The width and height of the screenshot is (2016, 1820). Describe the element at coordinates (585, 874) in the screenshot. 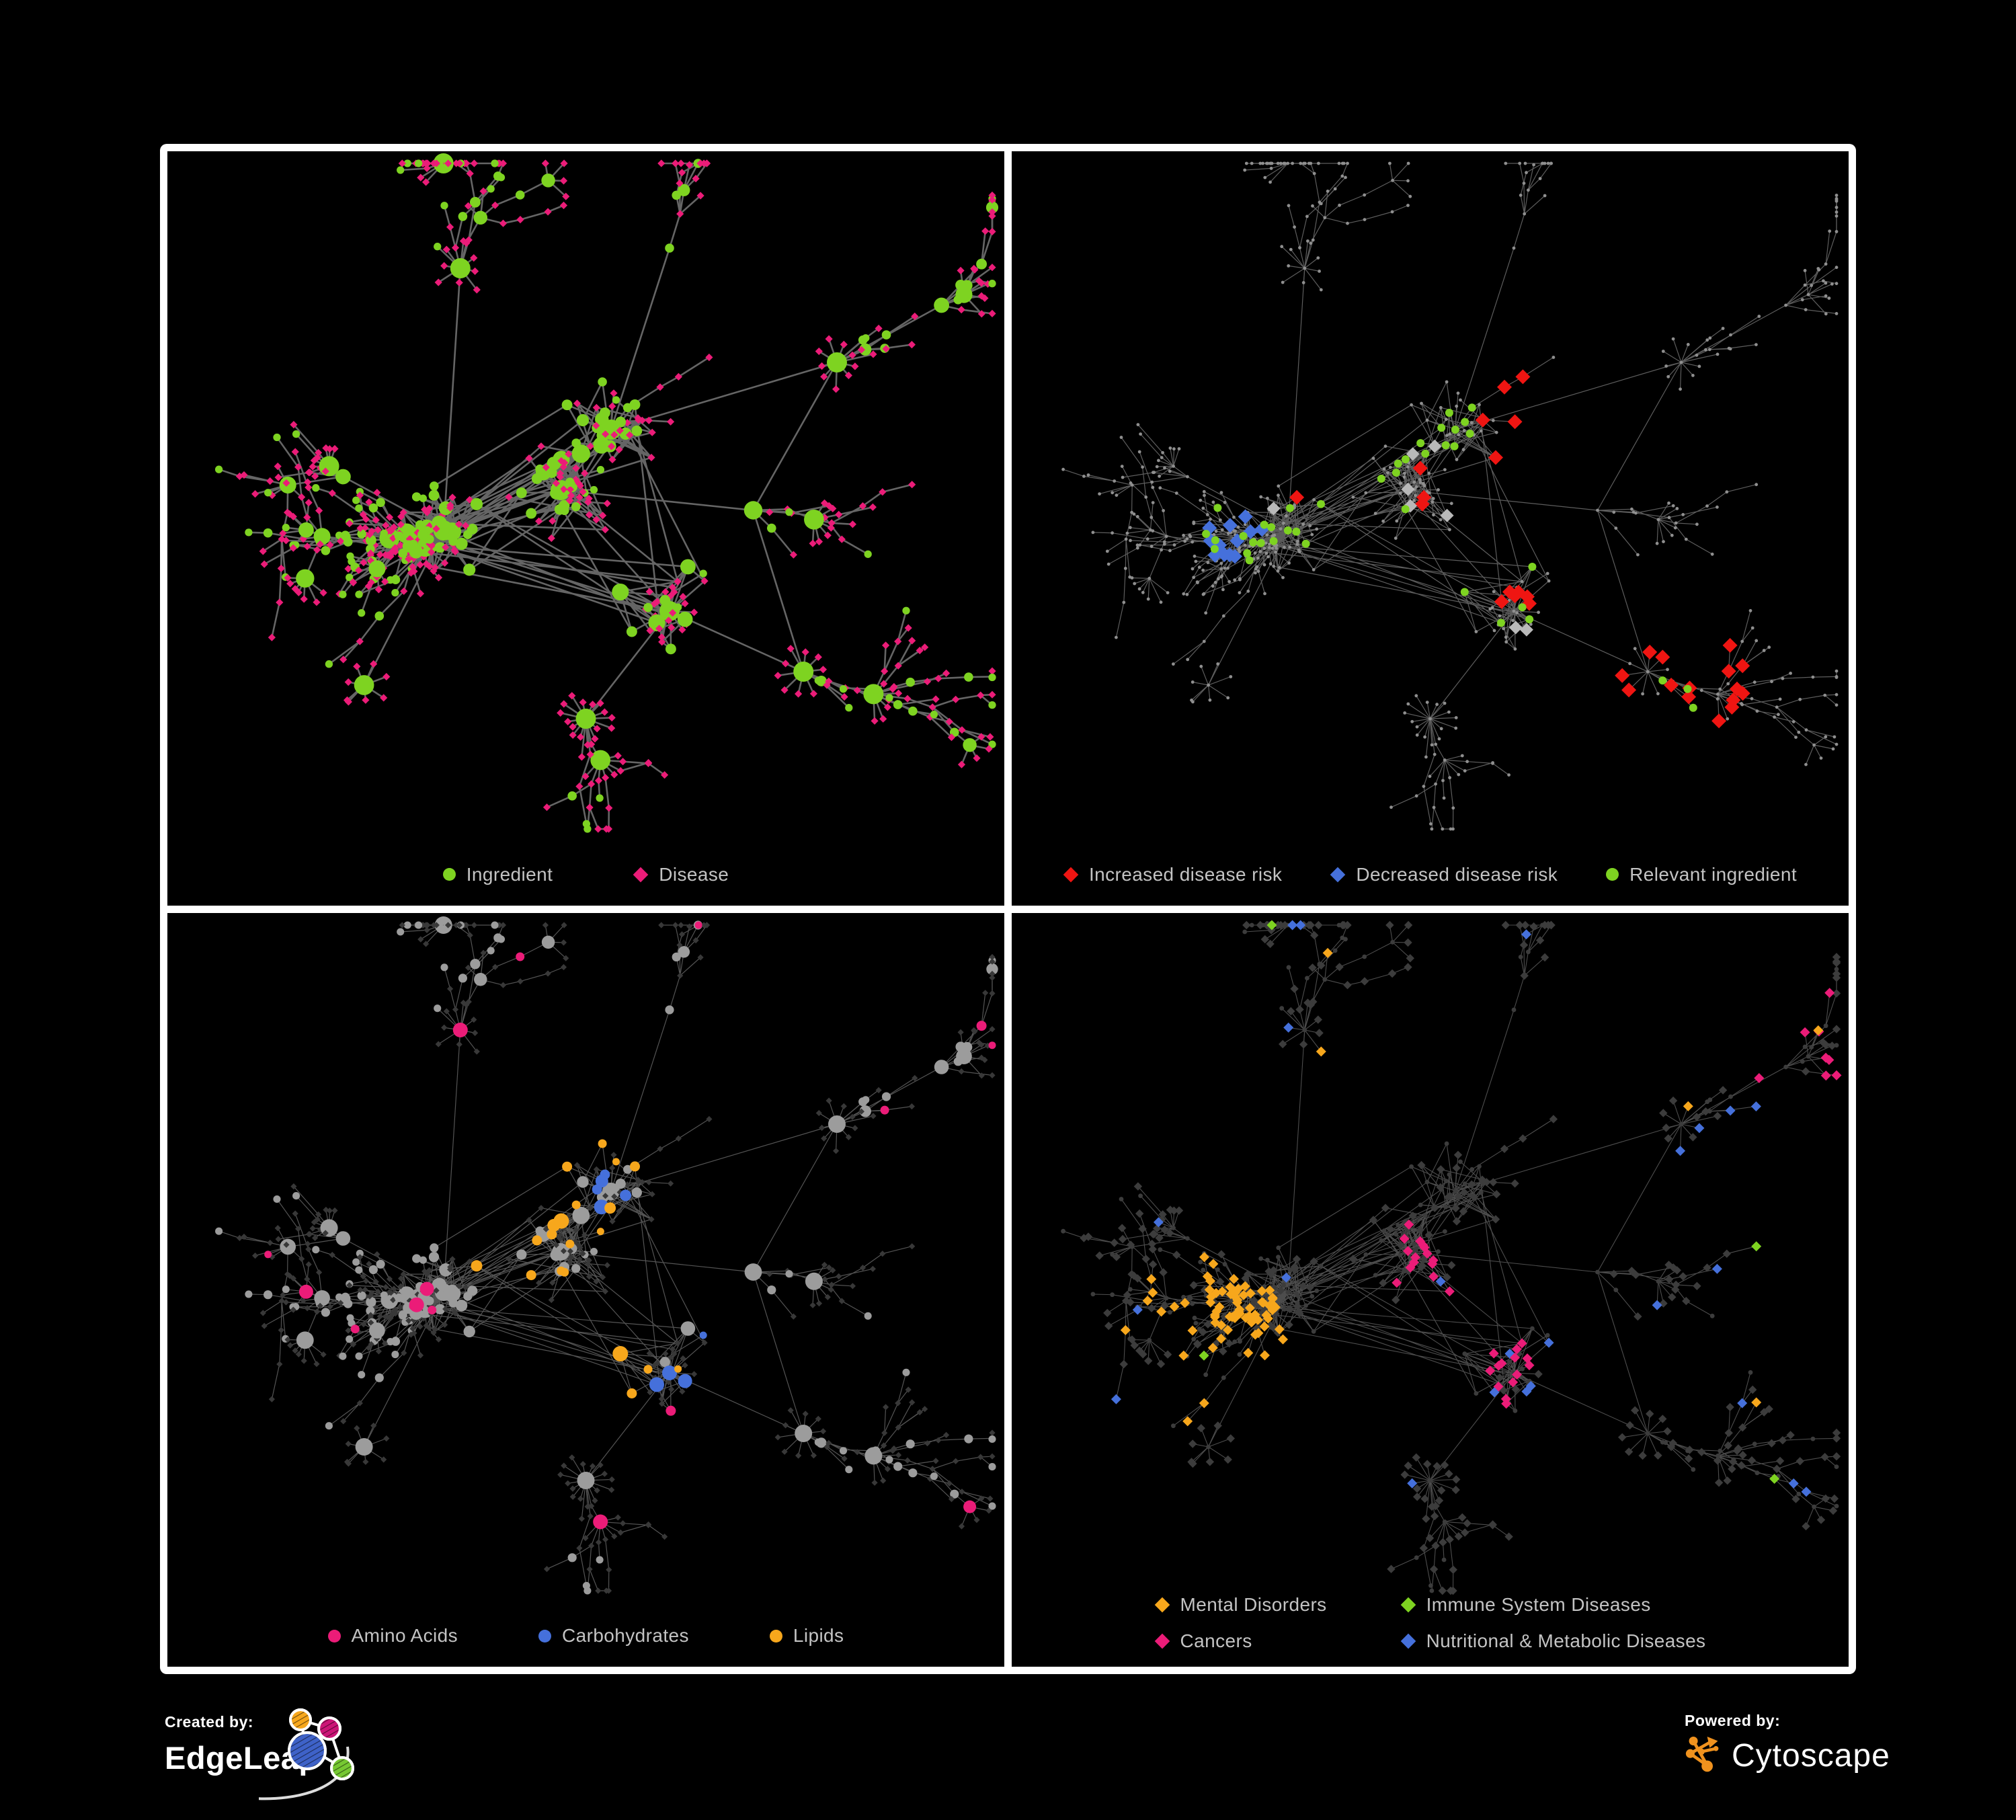

I see `legend-ingredient-disease: Ingredient Disease` at that location.